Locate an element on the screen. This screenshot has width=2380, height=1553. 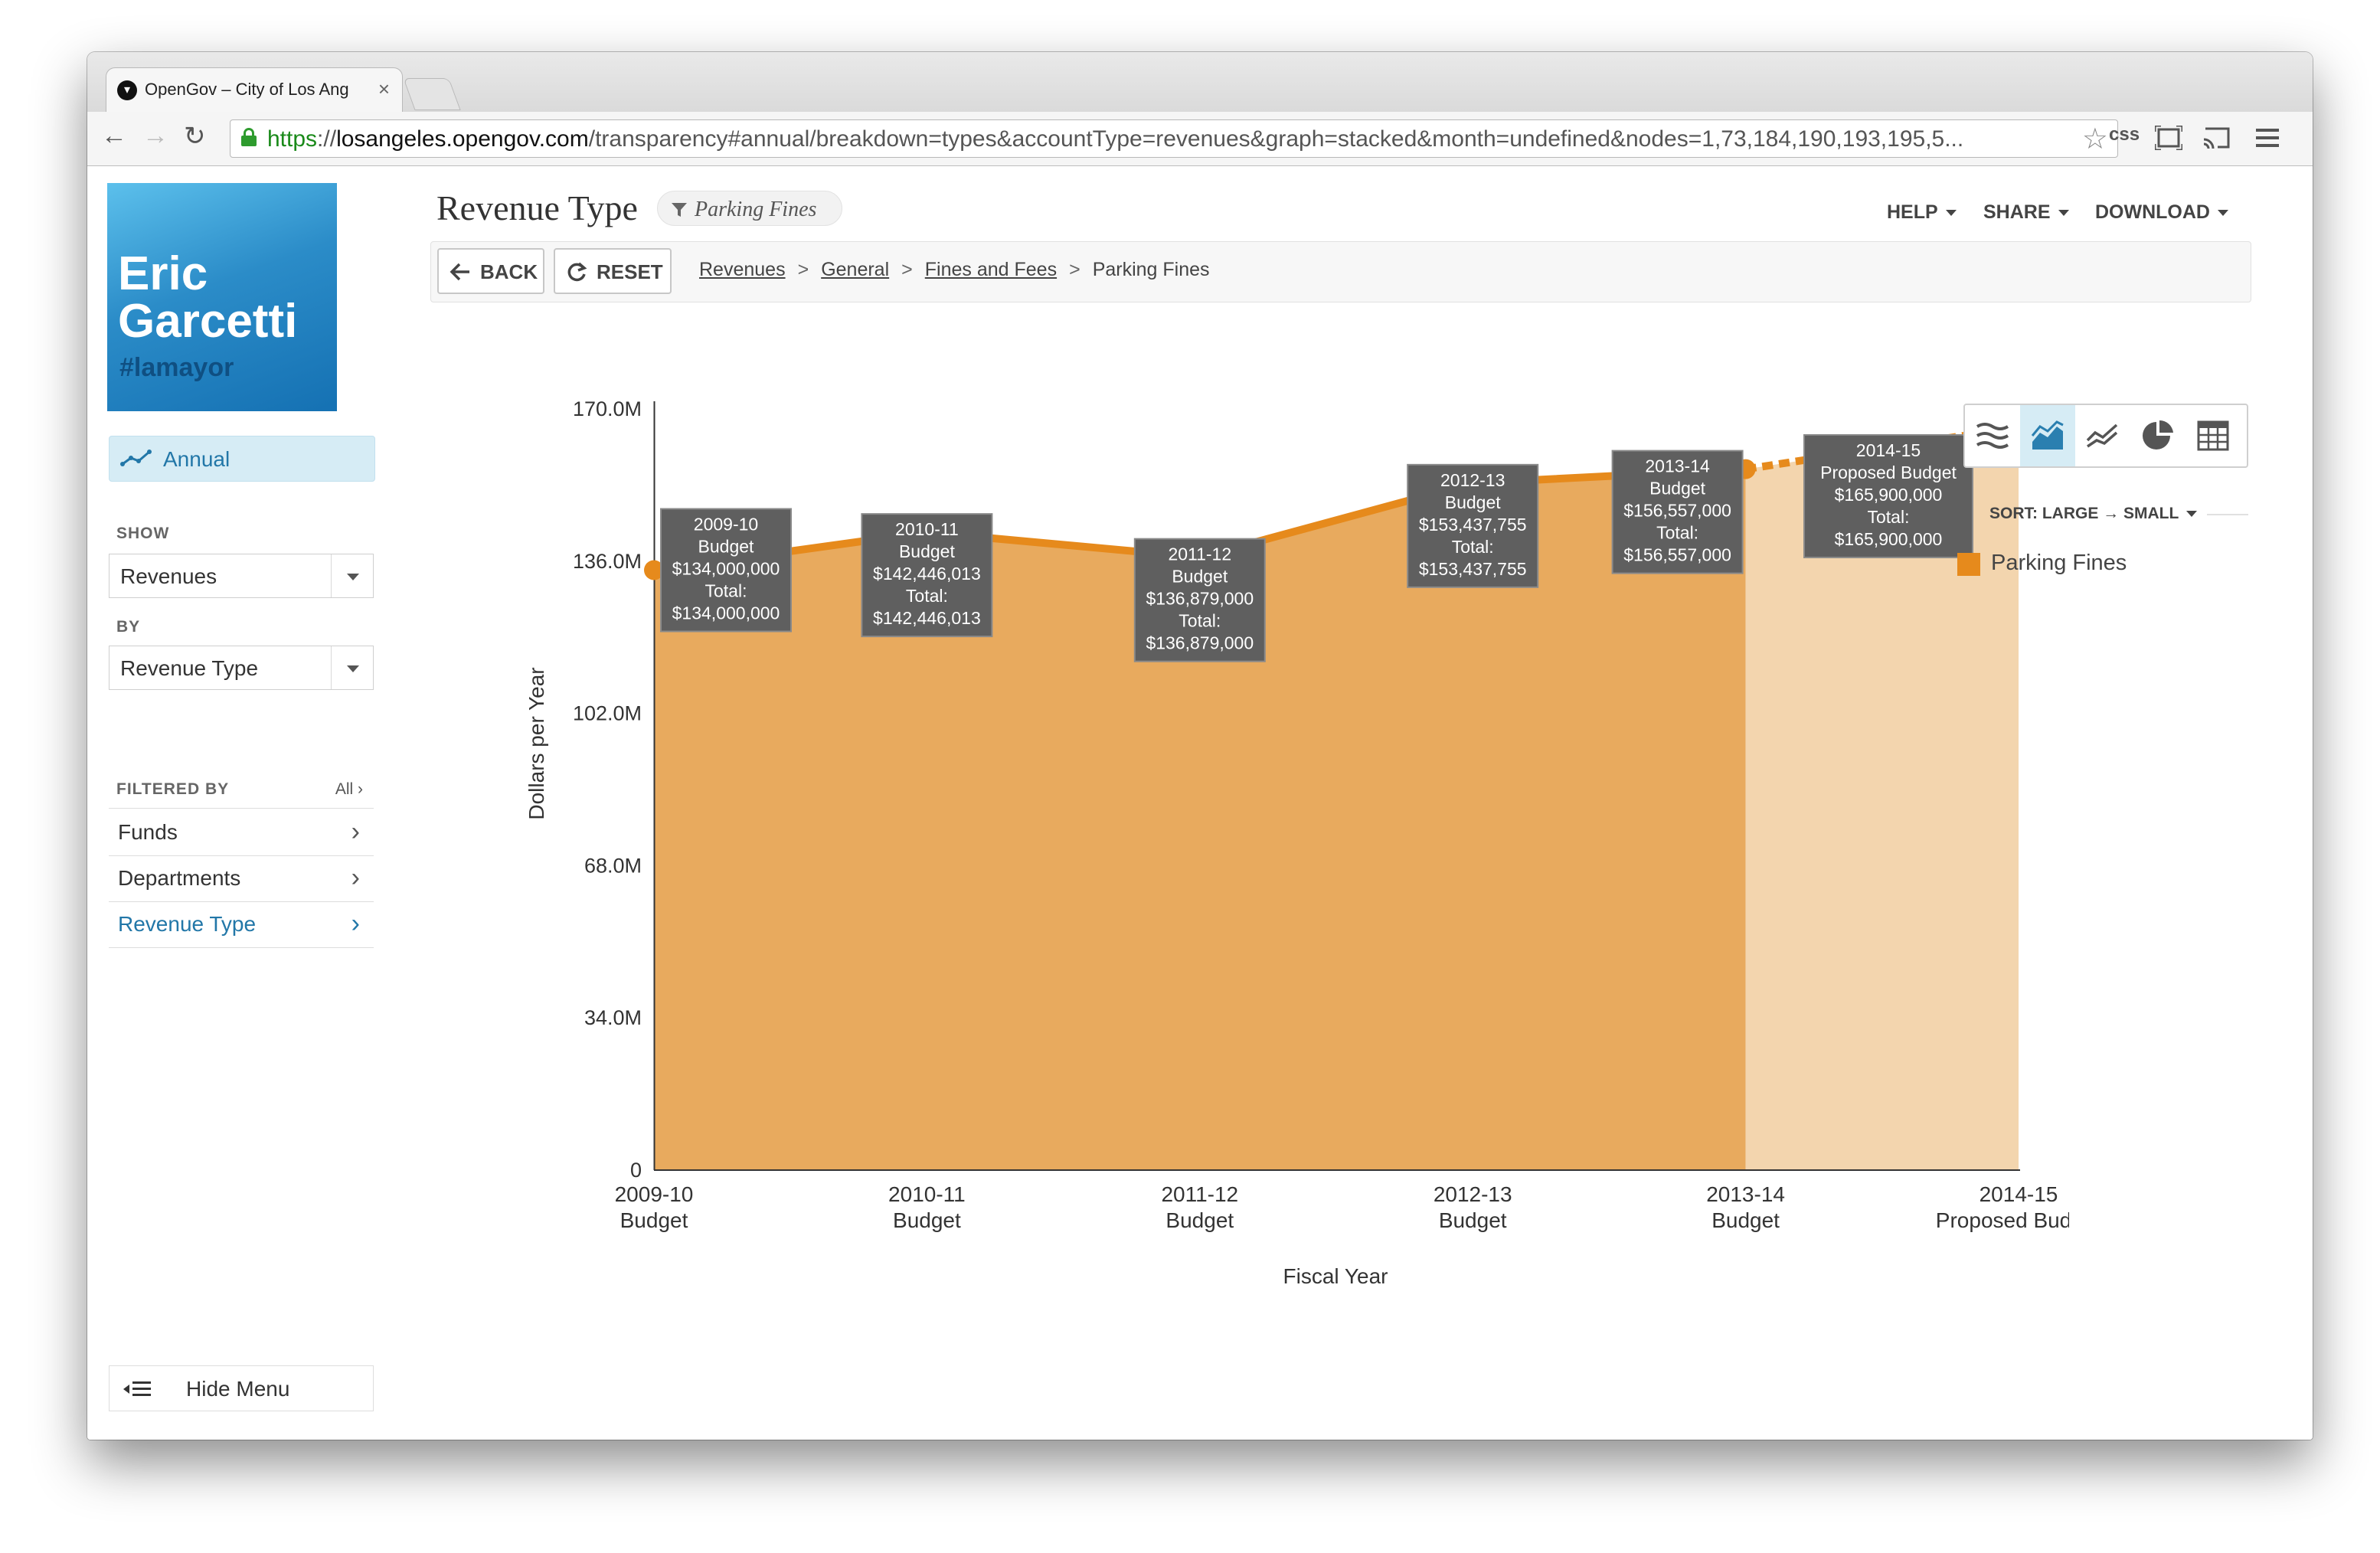
share-menu: SHARE is located at coordinates (2026, 212).